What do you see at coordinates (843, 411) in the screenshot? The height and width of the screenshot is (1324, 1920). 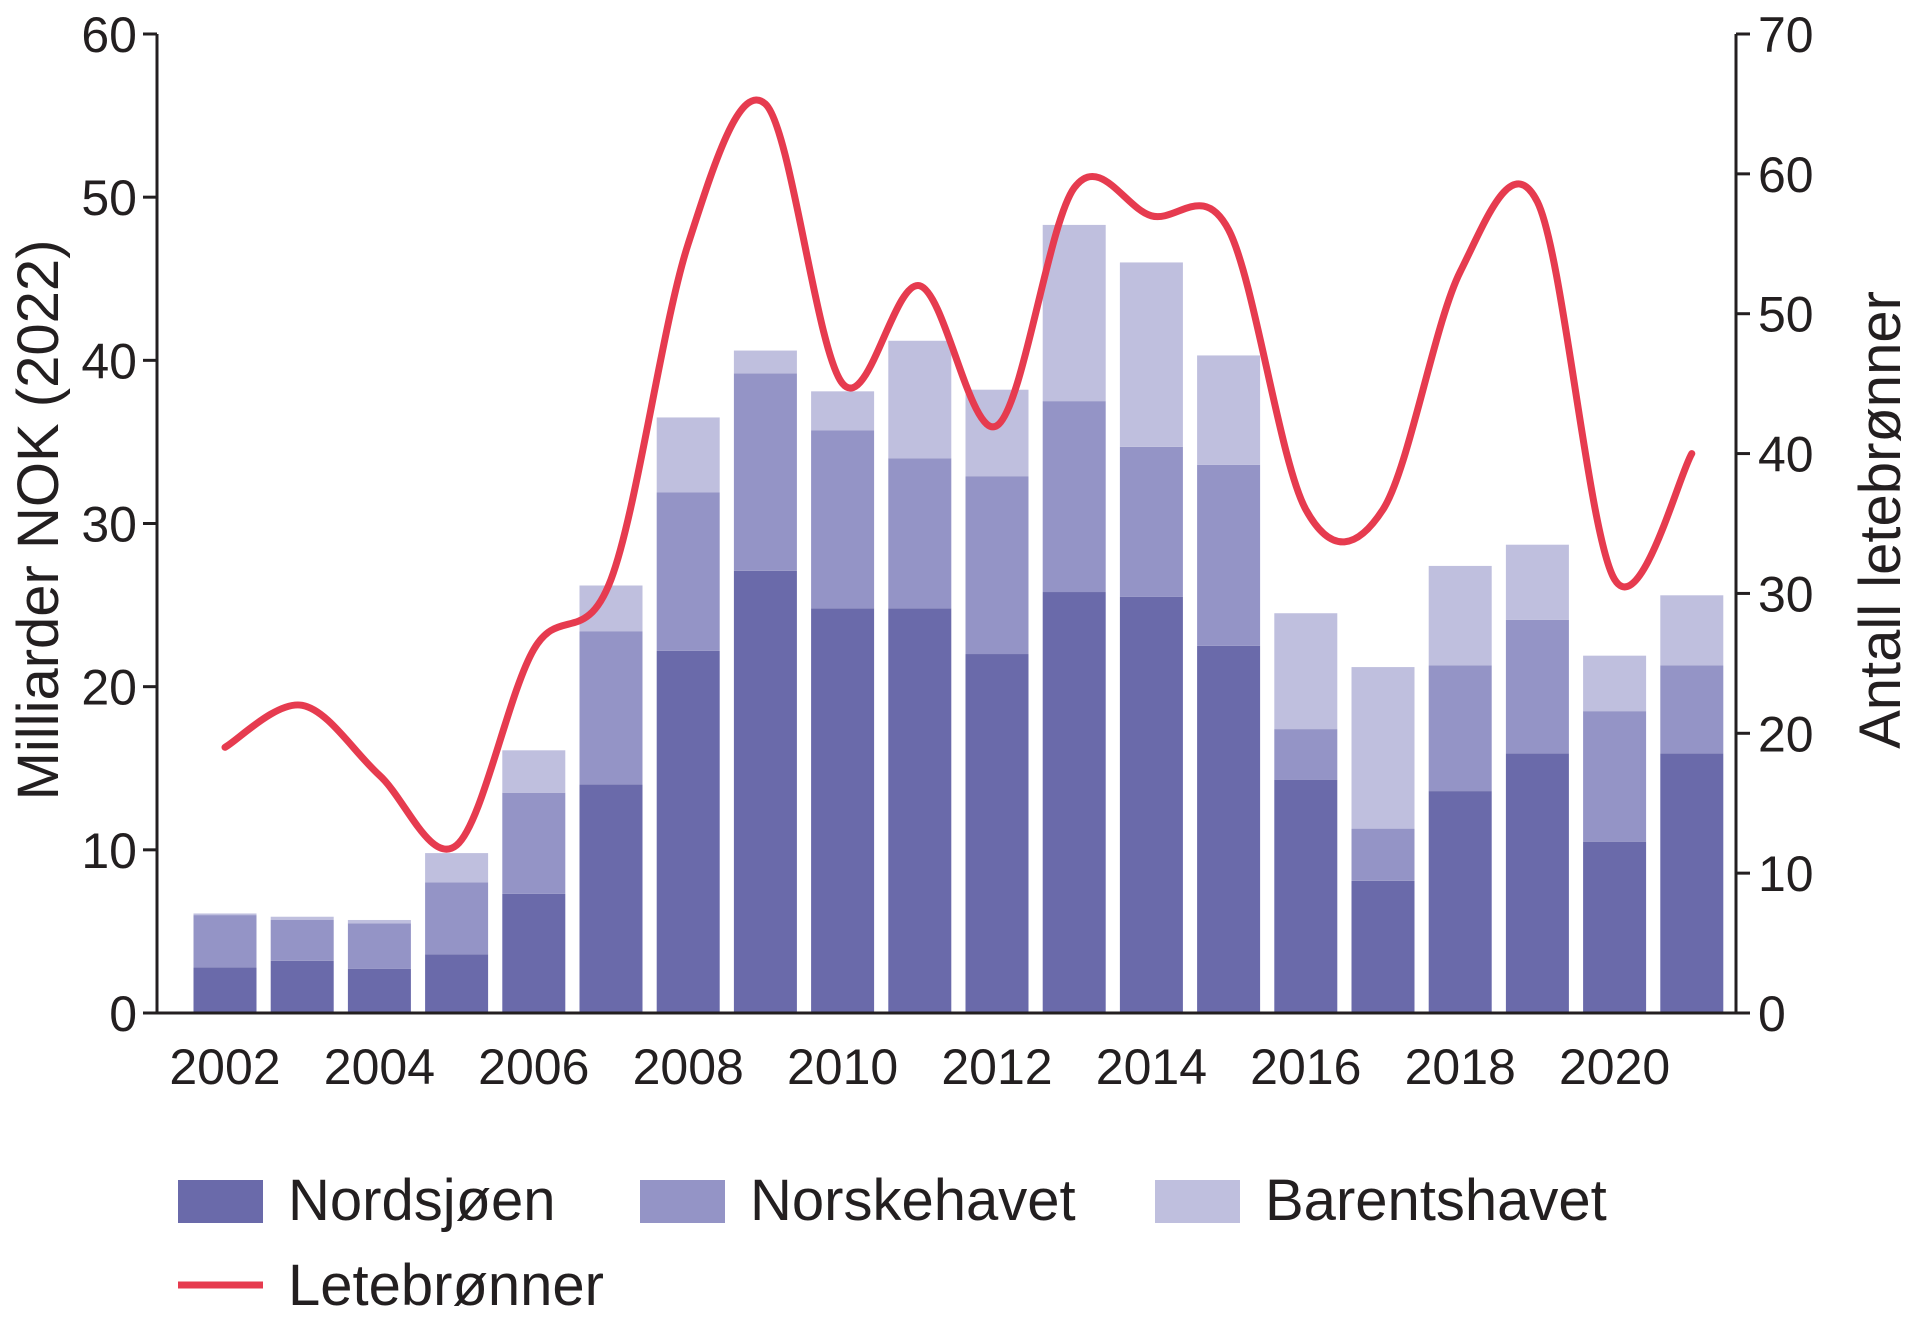 I see `bar-barentshavet-2010` at bounding box center [843, 411].